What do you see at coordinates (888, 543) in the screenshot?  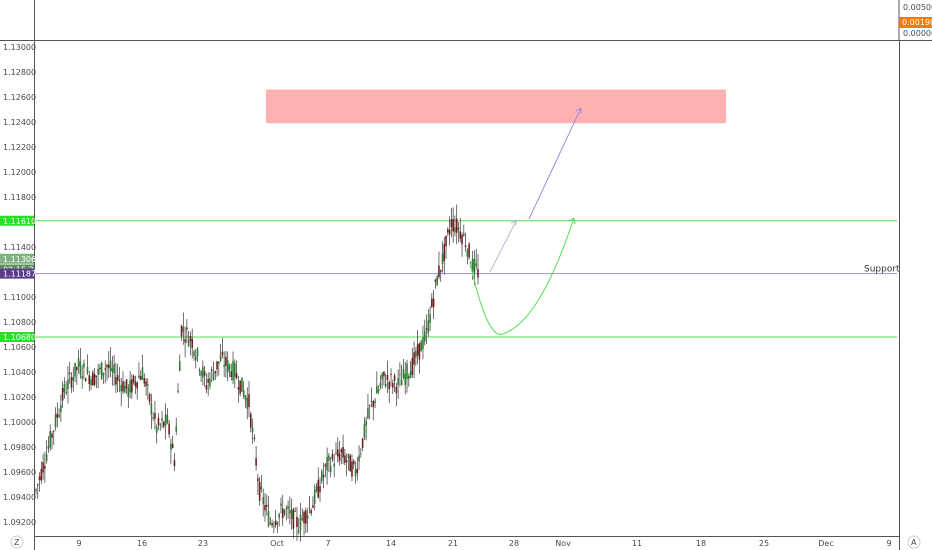 I see `time-tick-label: 9` at bounding box center [888, 543].